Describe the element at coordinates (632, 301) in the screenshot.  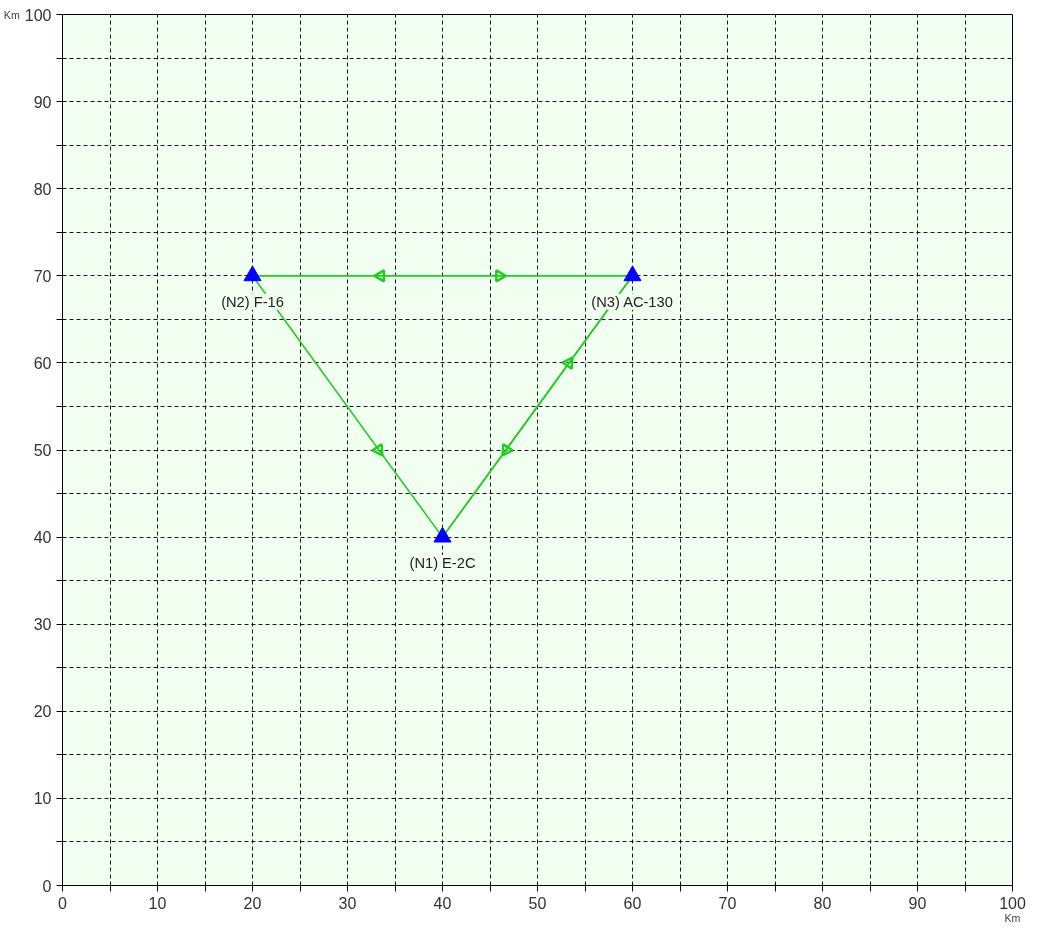
I see `annotation: (N3) AC-130` at that location.